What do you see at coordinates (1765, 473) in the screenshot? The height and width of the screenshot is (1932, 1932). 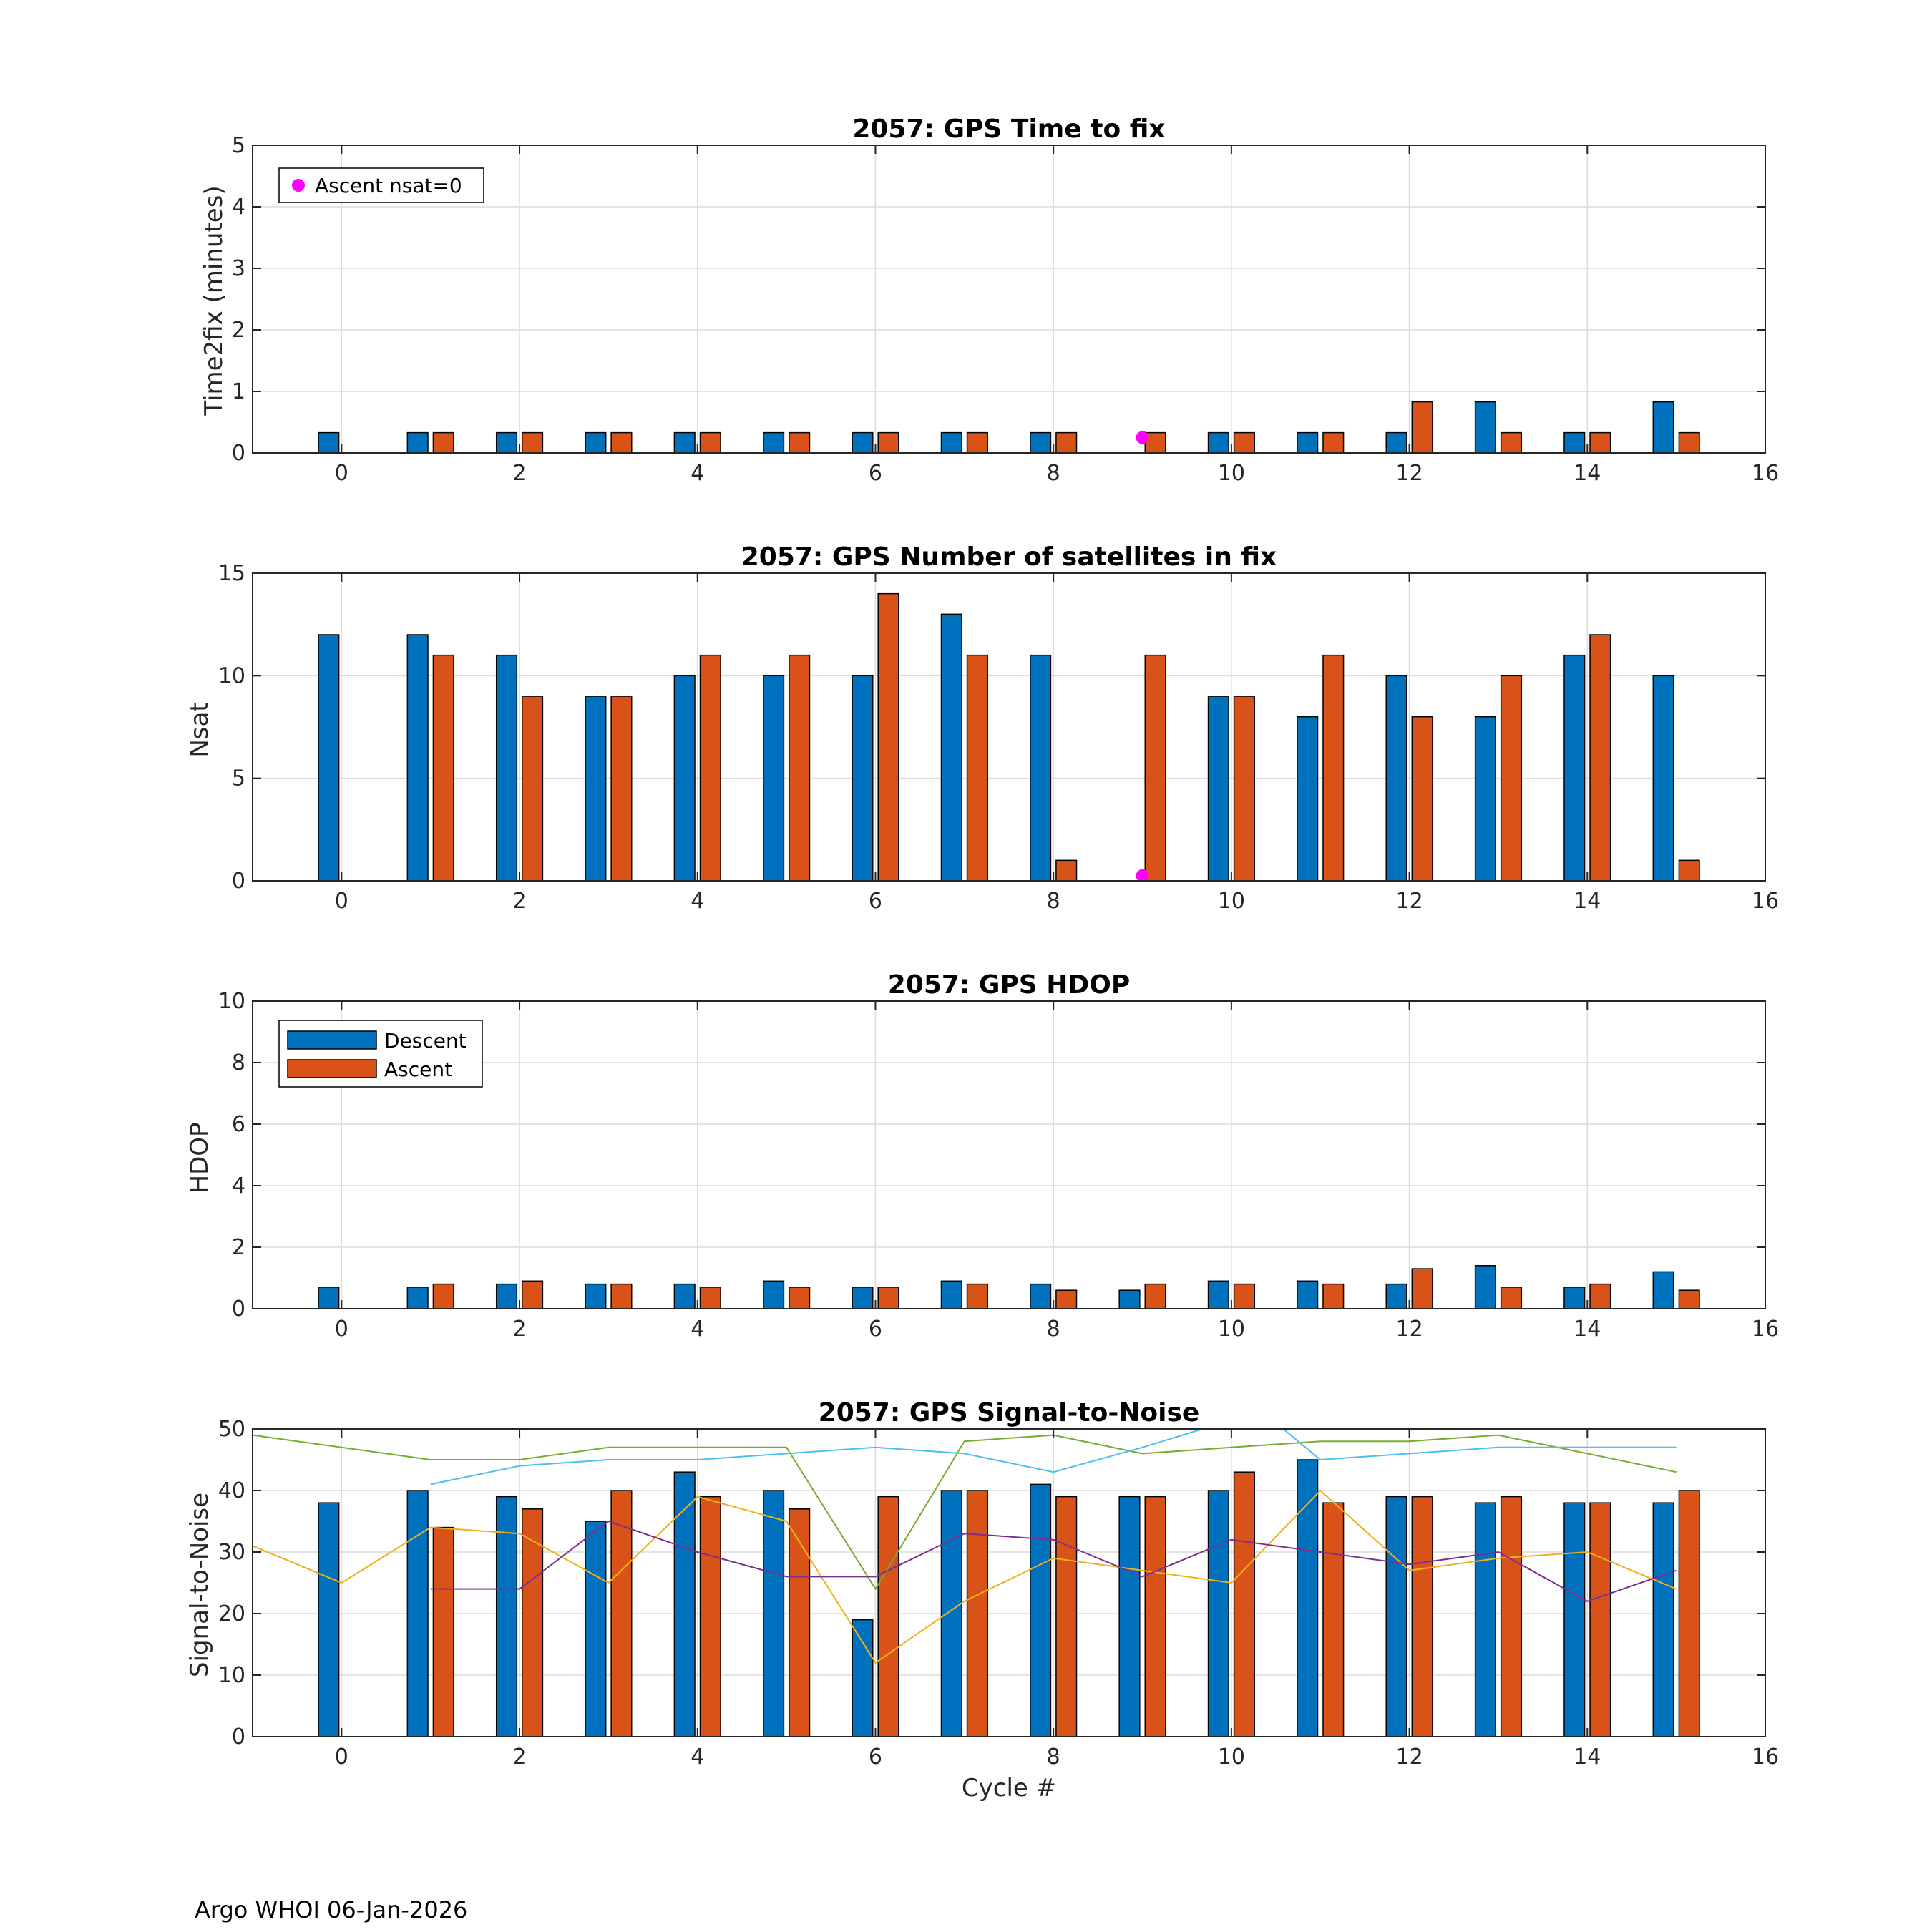 I see `time-to-fix-xtick-label: 16` at bounding box center [1765, 473].